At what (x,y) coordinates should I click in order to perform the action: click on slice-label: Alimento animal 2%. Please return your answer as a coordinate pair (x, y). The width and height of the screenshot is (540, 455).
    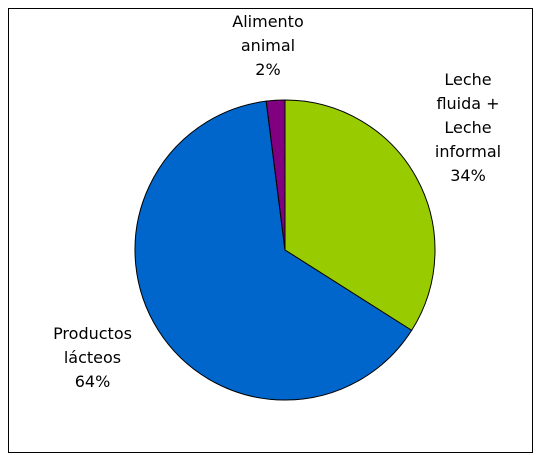
    Looking at the image, I should click on (268, 46).